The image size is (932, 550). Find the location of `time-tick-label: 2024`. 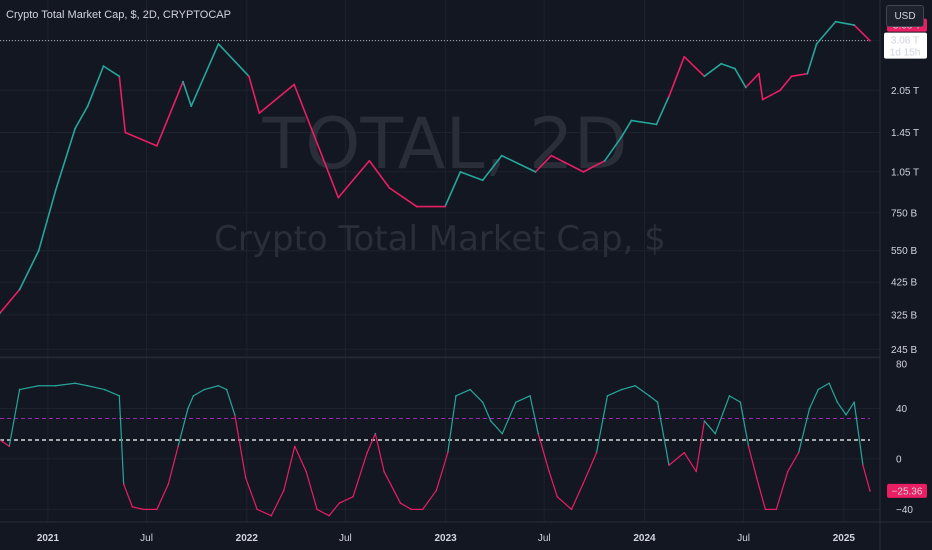

time-tick-label: 2024 is located at coordinates (644, 538).